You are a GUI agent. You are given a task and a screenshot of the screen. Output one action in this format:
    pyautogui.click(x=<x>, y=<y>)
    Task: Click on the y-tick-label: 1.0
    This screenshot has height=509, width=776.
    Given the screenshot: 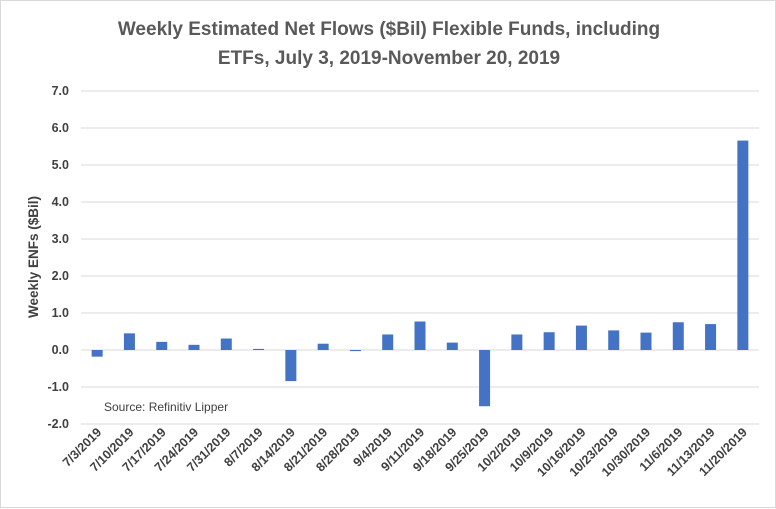 What is the action you would take?
    pyautogui.click(x=60, y=313)
    